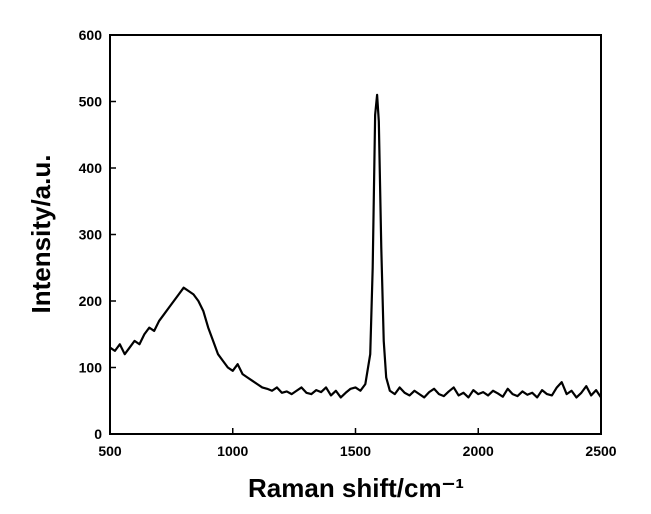 This screenshot has width=651, height=514. What do you see at coordinates (356, 488) in the screenshot?
I see `x-axis-title: Raman shift/cm⁻¹` at bounding box center [356, 488].